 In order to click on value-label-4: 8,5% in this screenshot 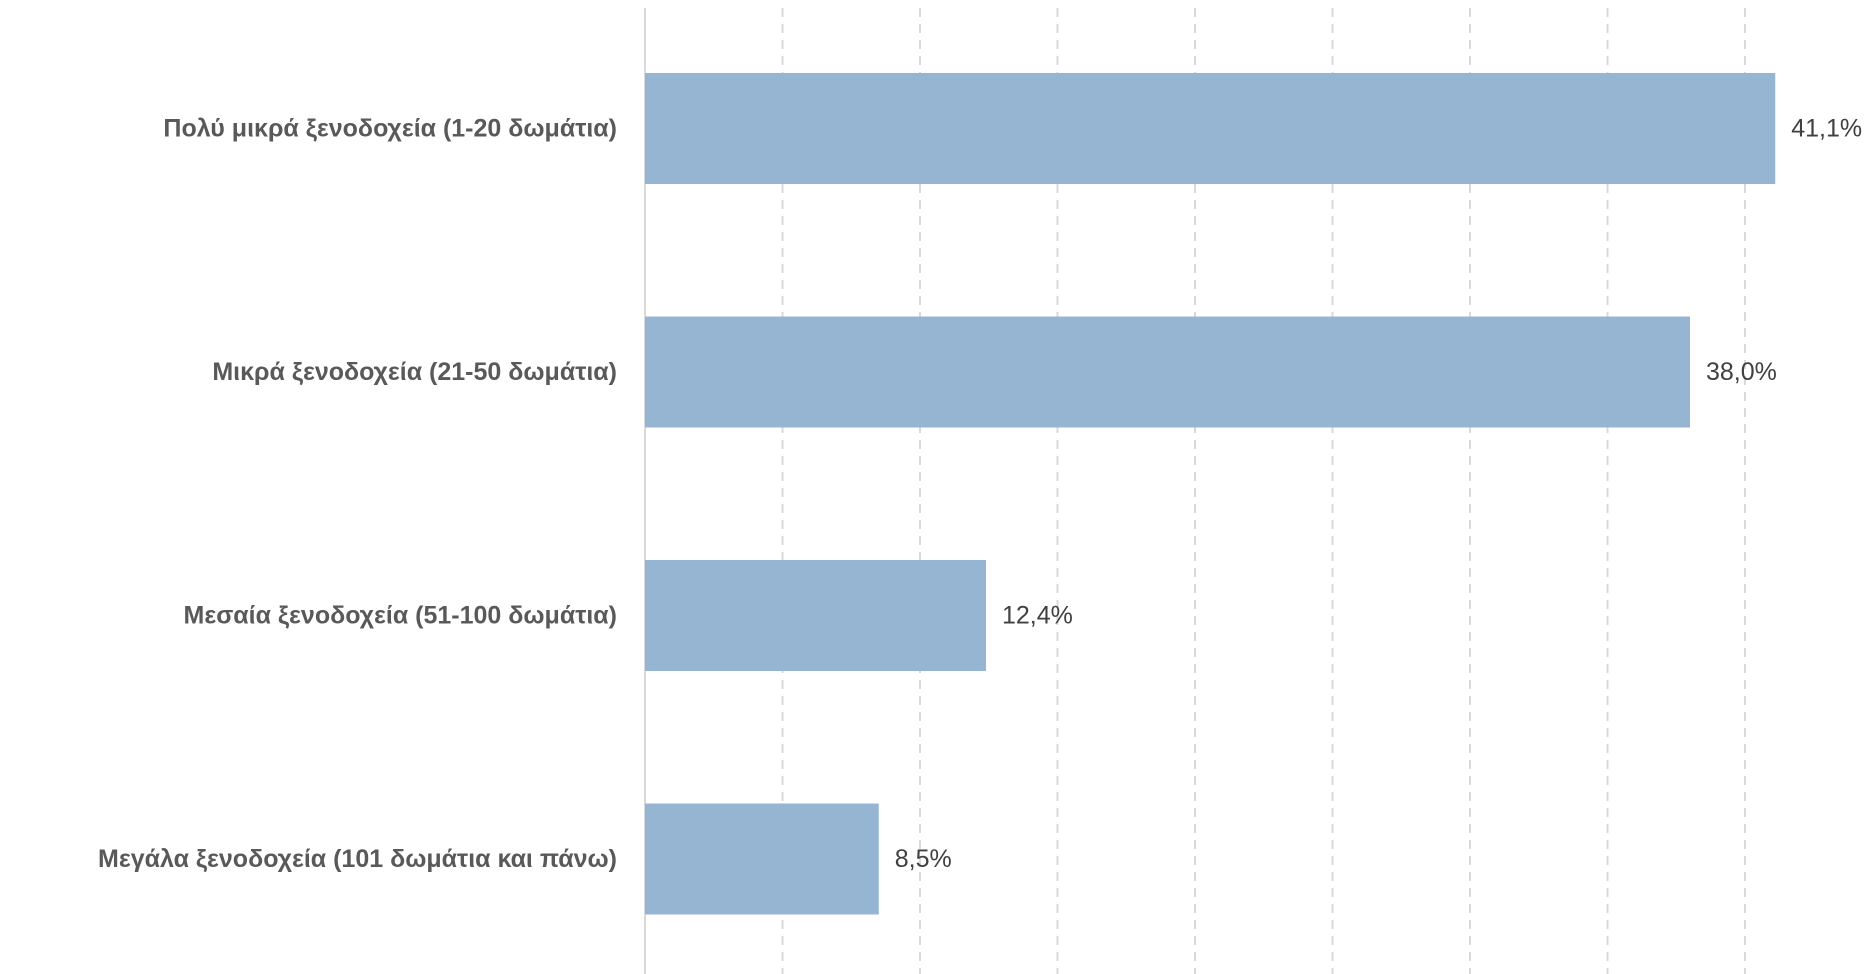, I will do `click(923, 859)`.